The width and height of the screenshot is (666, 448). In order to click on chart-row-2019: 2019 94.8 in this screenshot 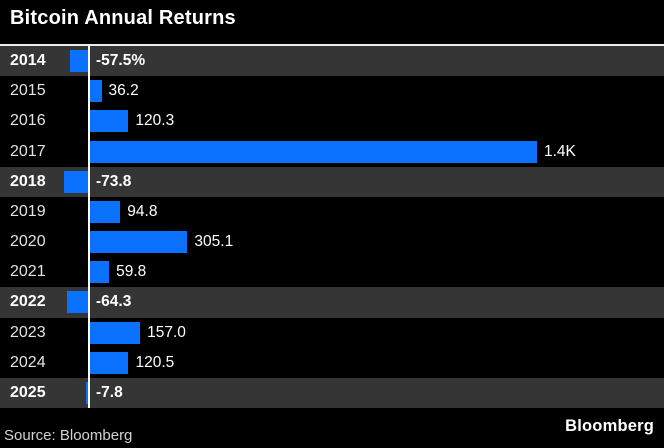, I will do `click(332, 212)`.